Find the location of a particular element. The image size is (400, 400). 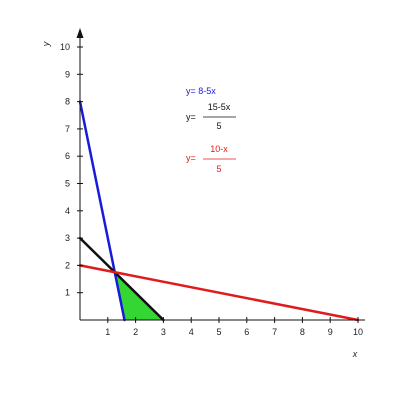

legend-black-numerator: 15-5x is located at coordinates (219, 107).